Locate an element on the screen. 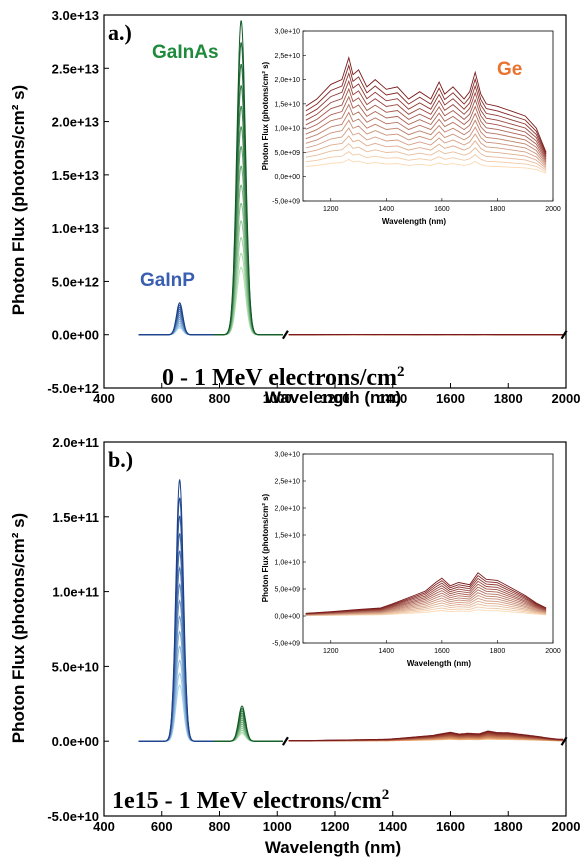 The height and width of the screenshot is (864, 584). panel-b-inset-x-ticks: 1200 1400 1600 1800 2000 is located at coordinates (442, 647).